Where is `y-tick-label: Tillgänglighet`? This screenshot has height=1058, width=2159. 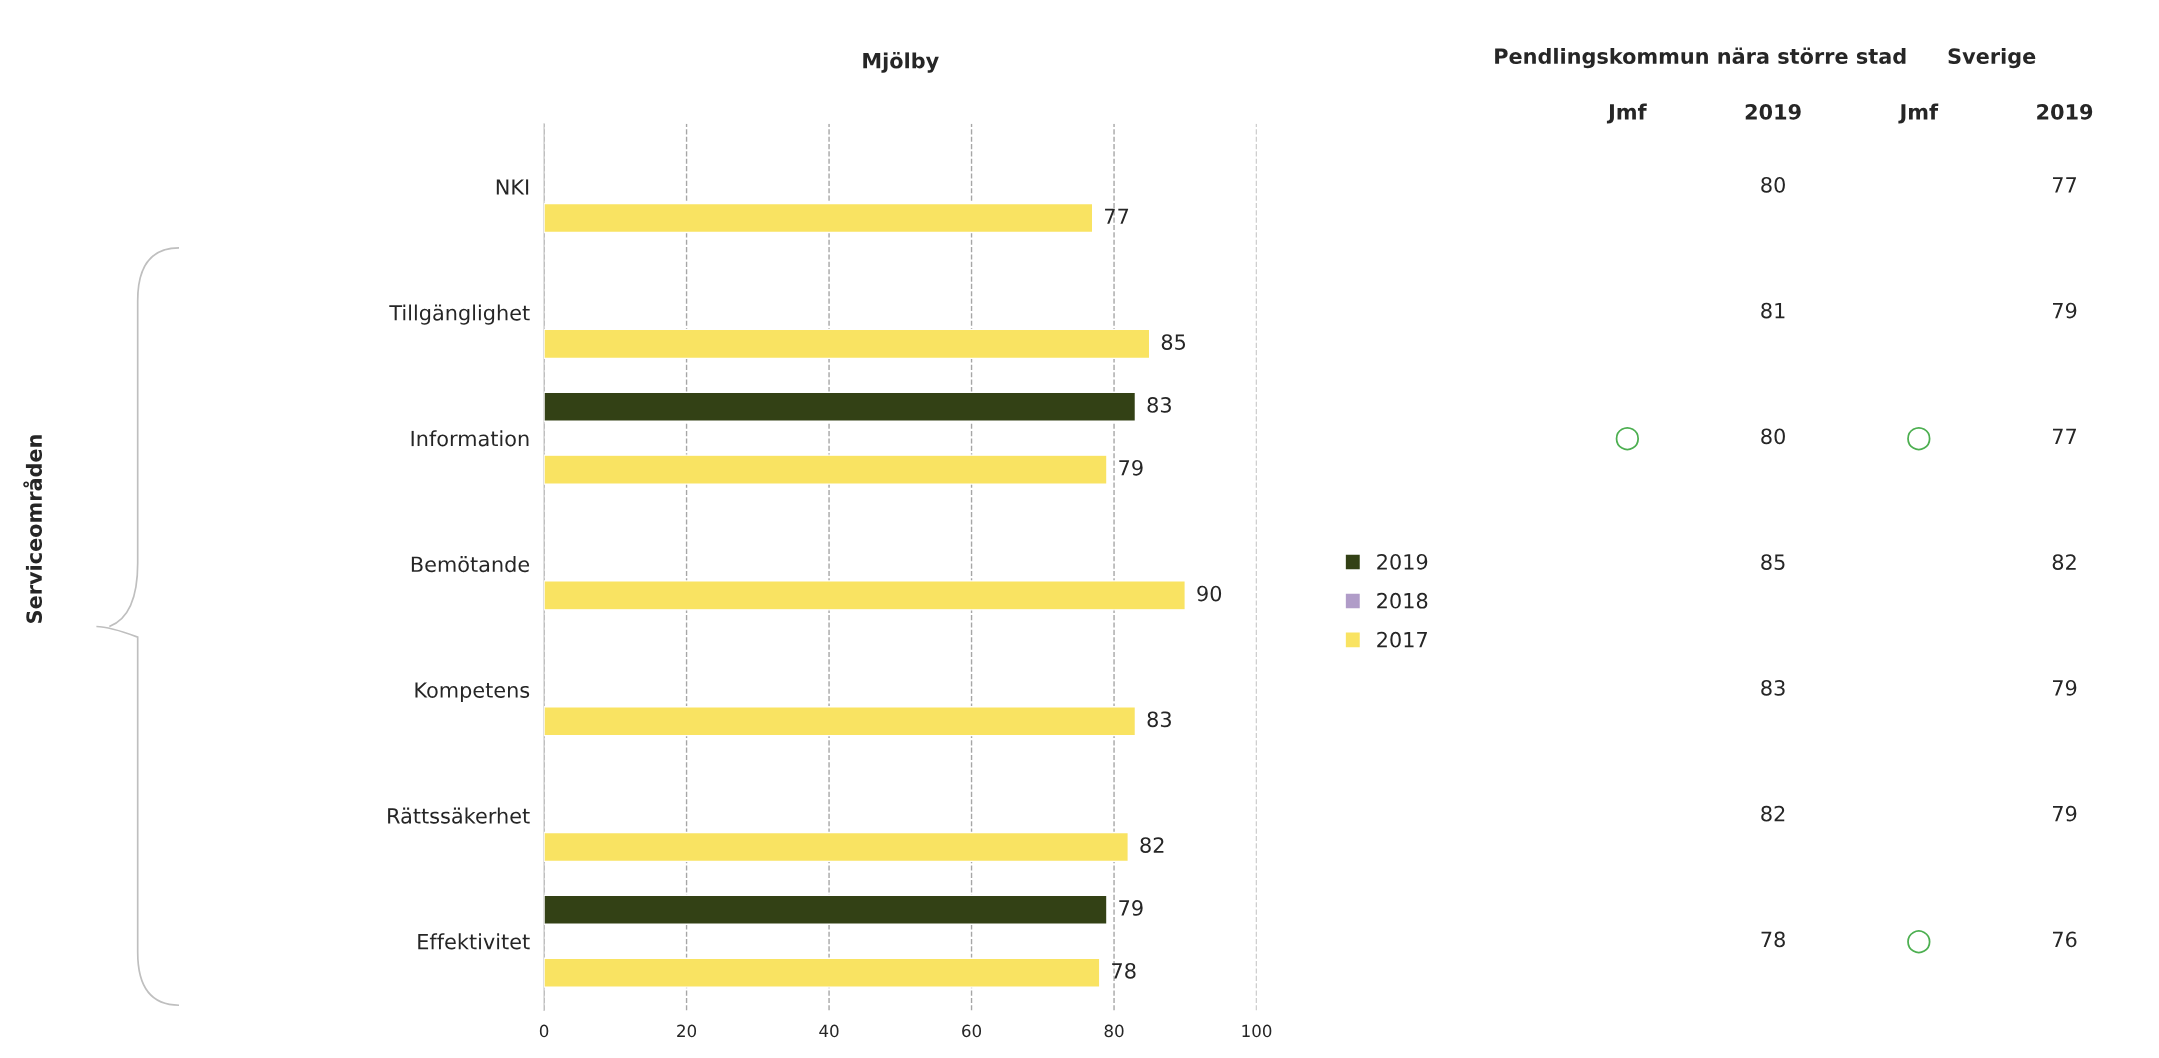 y-tick-label: Tillgänglighet is located at coordinates (459, 314).